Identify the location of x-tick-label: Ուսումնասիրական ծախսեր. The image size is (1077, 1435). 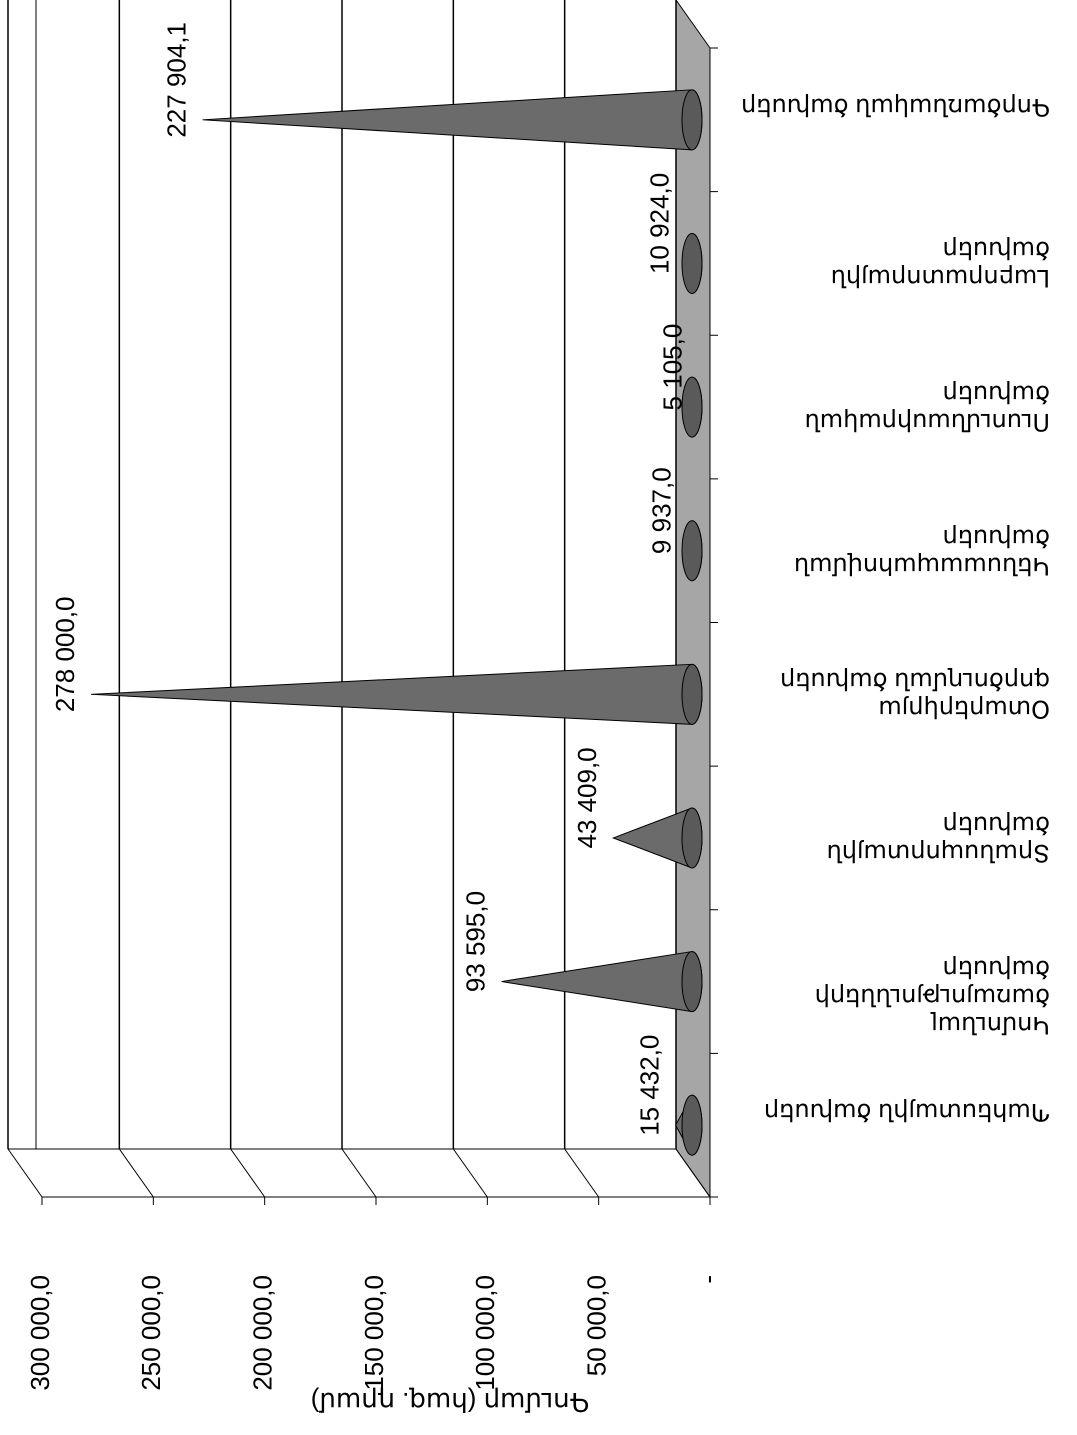
(927, 408).